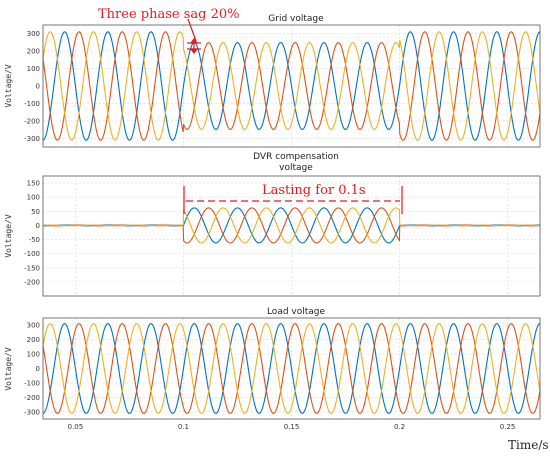 Image resolution: width=550 pixels, height=456 pixels. What do you see at coordinates (33, 184) in the screenshot?
I see `dvr-ytick-label: 150` at bounding box center [33, 184].